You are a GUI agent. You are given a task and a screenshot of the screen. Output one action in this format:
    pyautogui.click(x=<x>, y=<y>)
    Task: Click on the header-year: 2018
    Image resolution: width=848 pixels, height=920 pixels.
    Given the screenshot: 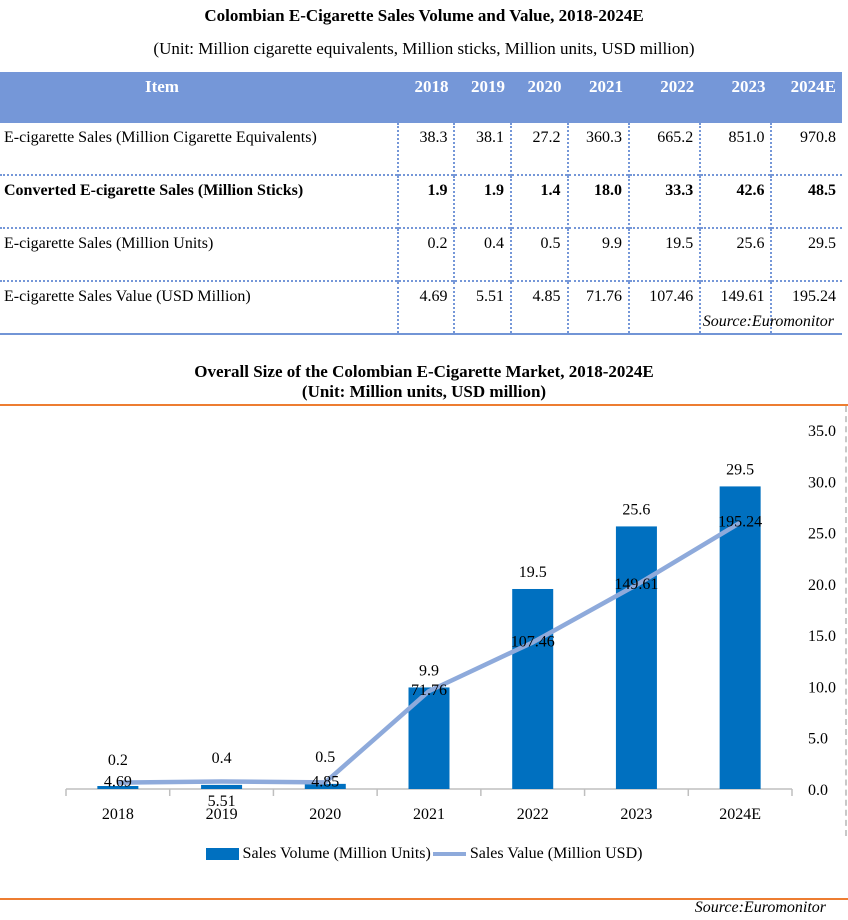 What is the action you would take?
    pyautogui.click(x=426, y=97)
    